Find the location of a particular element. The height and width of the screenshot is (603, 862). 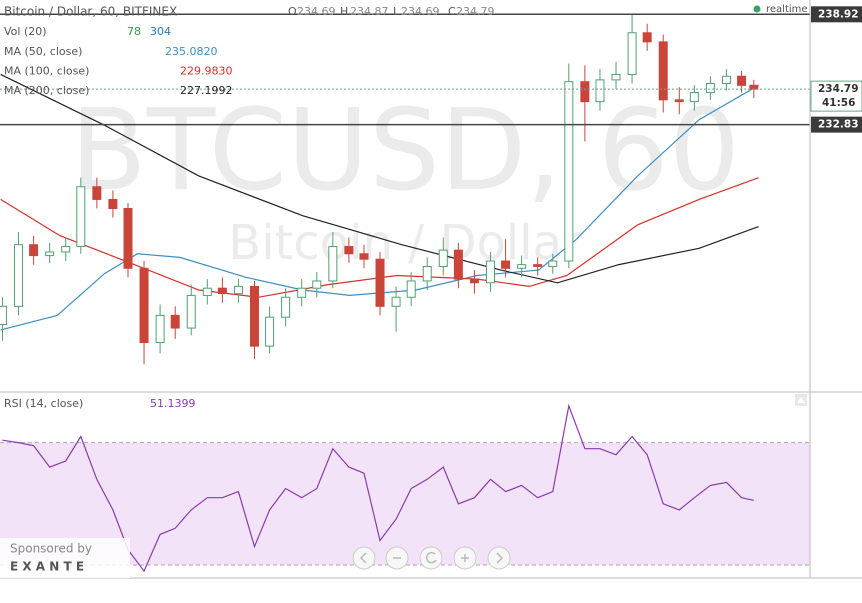

volume-value: 304 is located at coordinates (160, 31).